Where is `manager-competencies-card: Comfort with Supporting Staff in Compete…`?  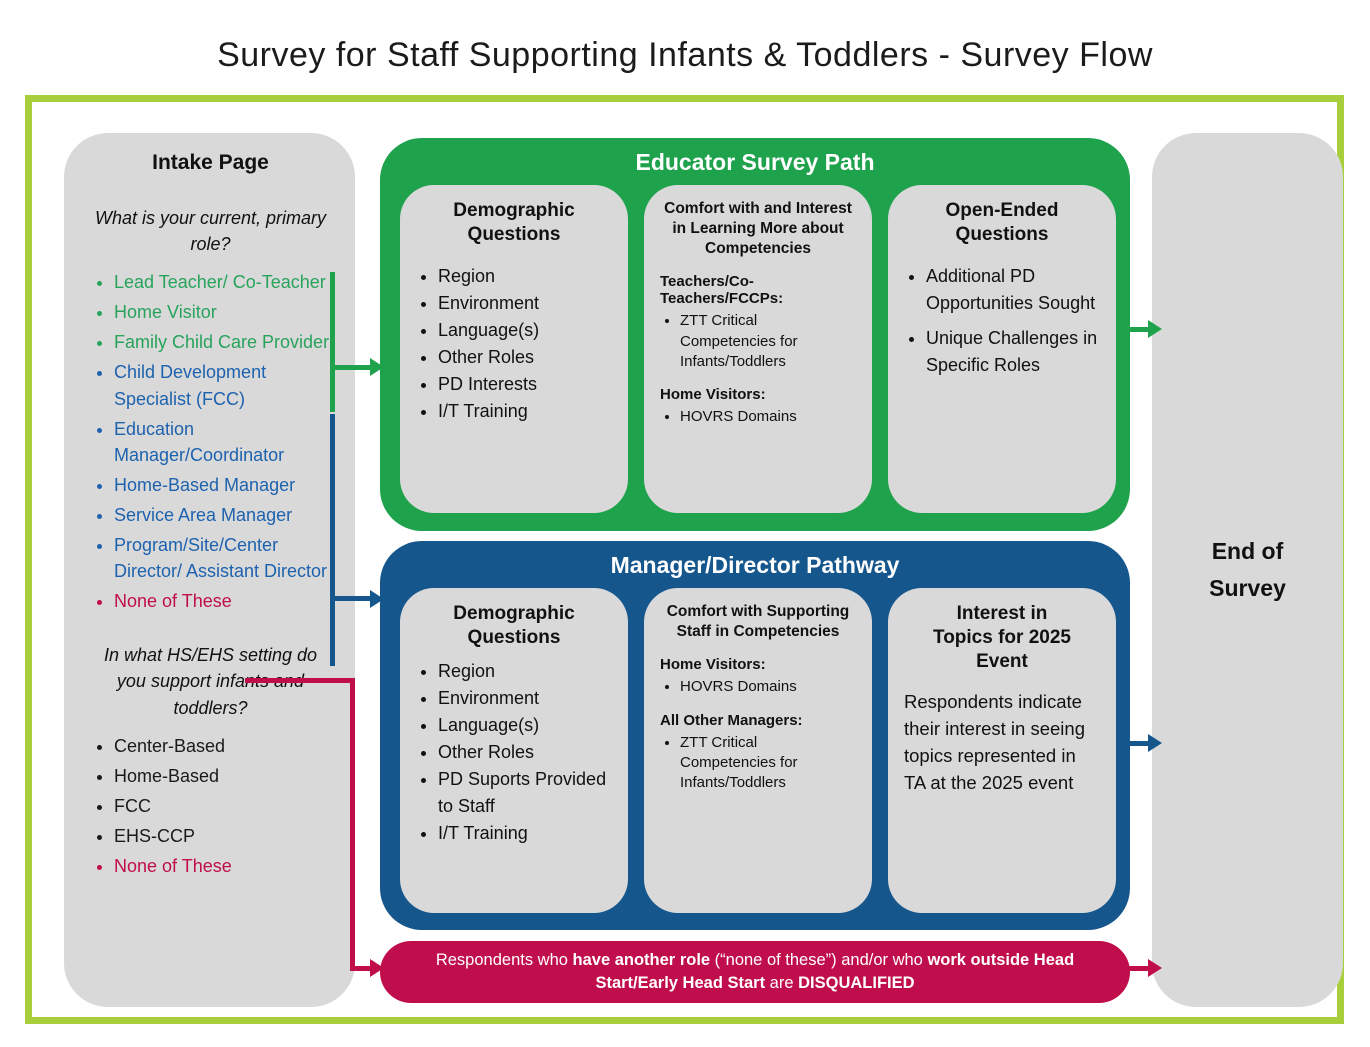 manager-competencies-card: Comfort with Supporting Staff in Compete… is located at coordinates (758, 750).